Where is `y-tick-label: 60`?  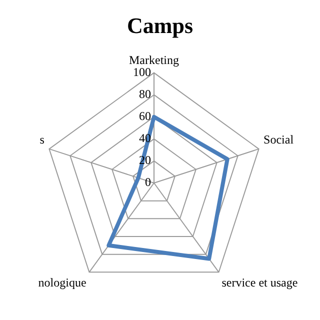
y-tick-label: 60 is located at coordinates (145, 116).